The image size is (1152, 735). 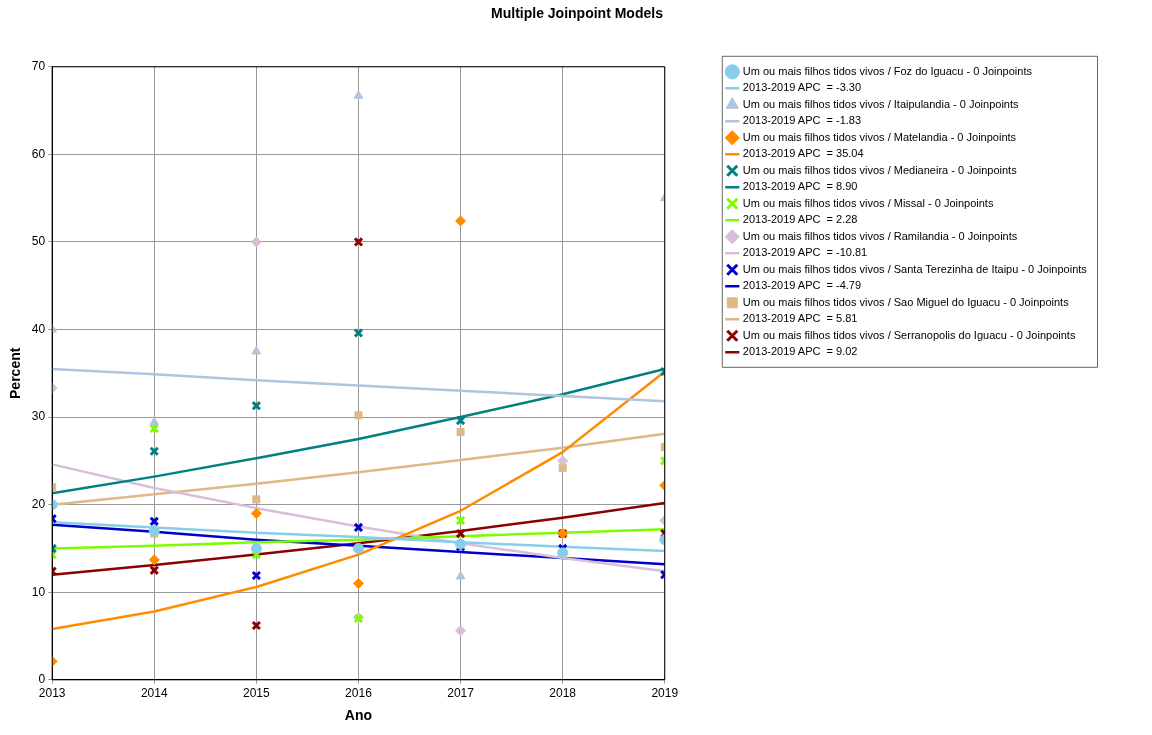 What do you see at coordinates (800, 186) in the screenshot?
I see `legend-label: 2013-2019 APC = 8.90` at bounding box center [800, 186].